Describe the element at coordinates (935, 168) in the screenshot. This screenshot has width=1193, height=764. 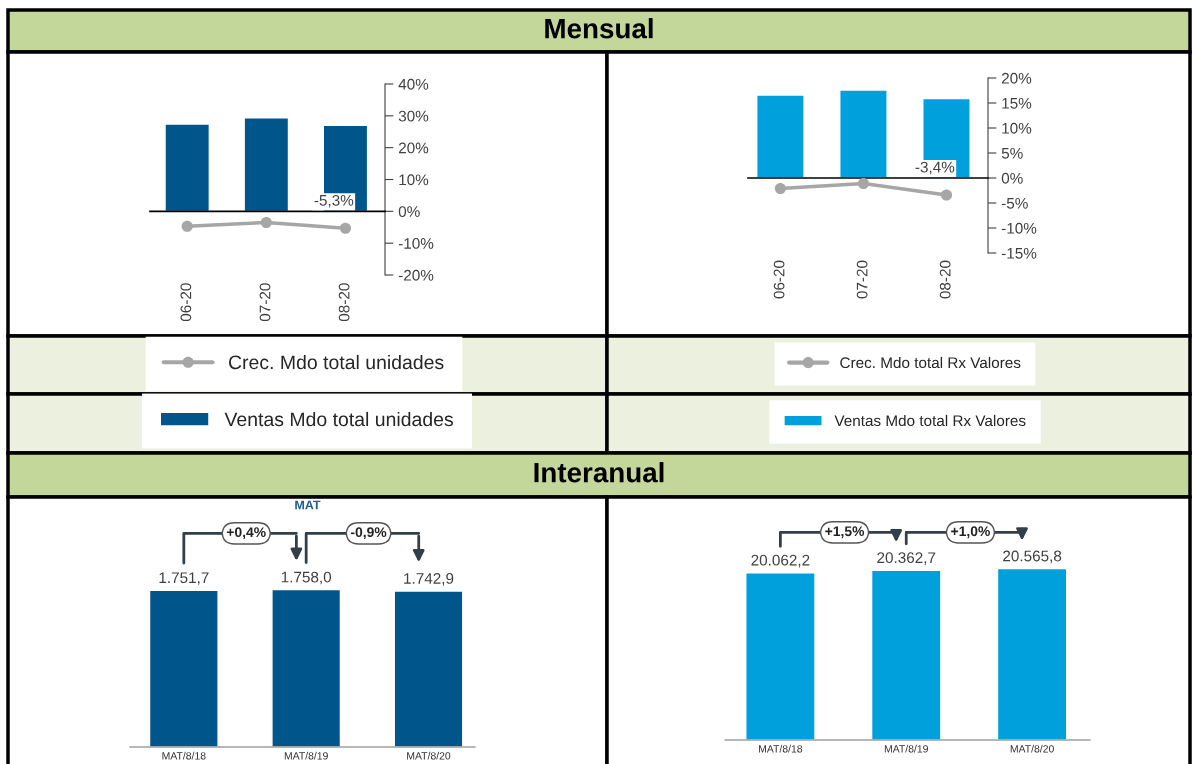
I see `data-label: -3,4%` at that location.